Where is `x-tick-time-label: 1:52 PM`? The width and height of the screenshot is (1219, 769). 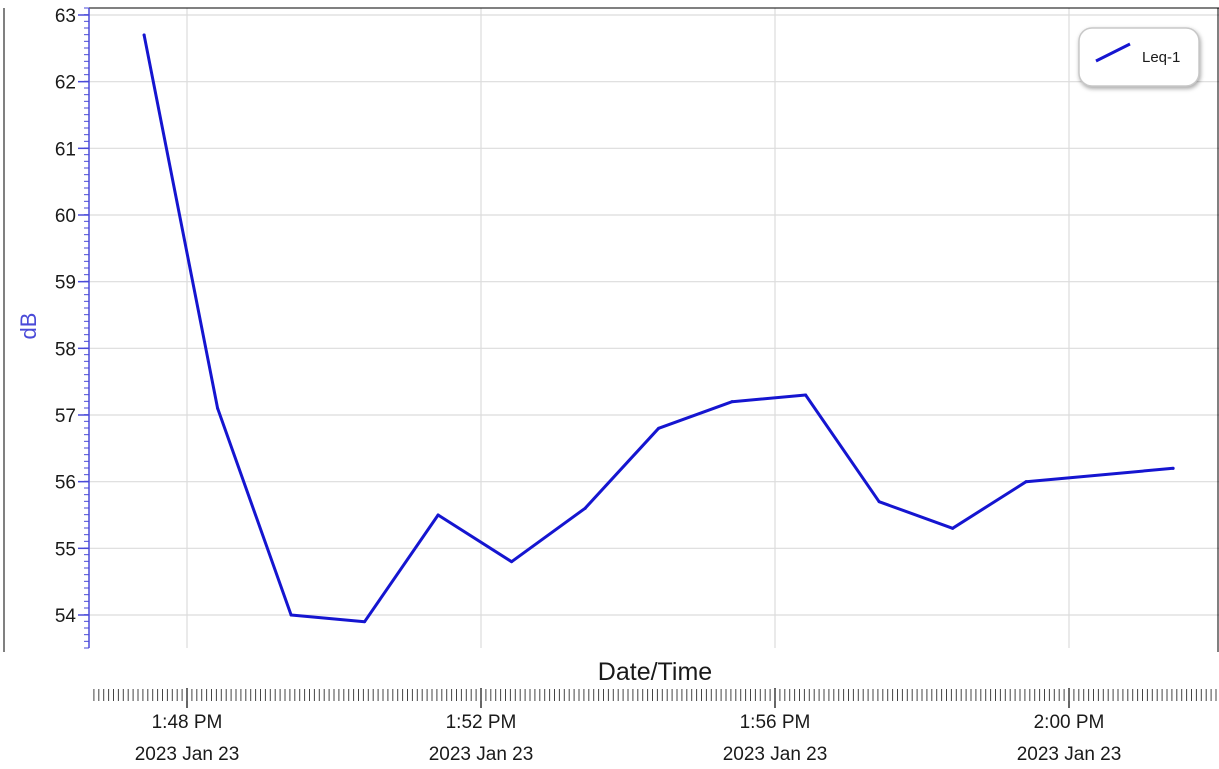 x-tick-time-label: 1:52 PM is located at coordinates (481, 722).